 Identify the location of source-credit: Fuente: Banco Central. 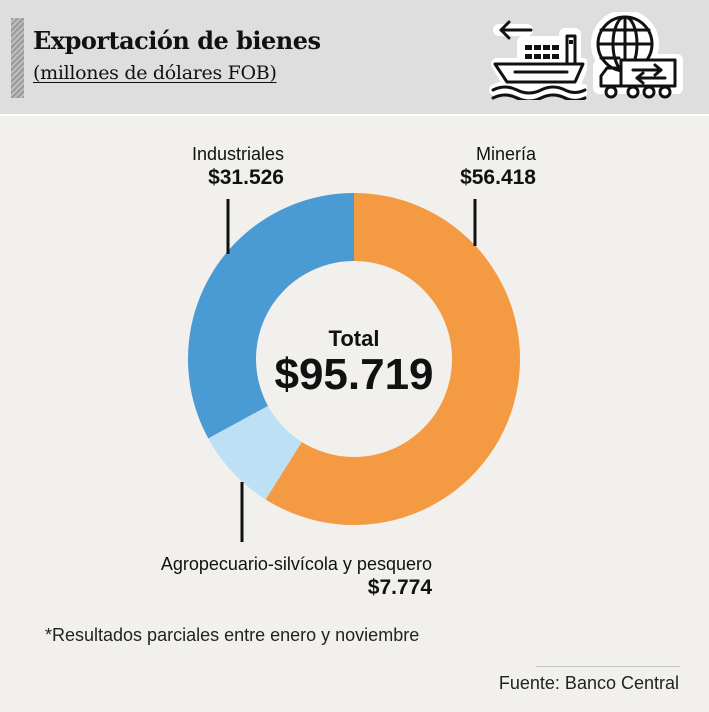
(588, 683).